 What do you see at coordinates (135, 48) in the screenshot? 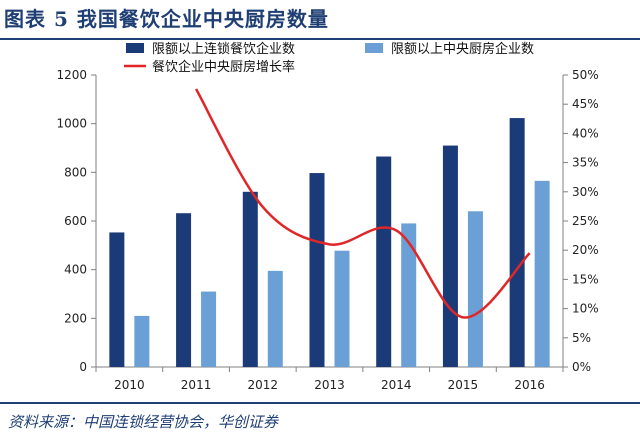
I see `legend-chain-restaurants-swatch` at bounding box center [135, 48].